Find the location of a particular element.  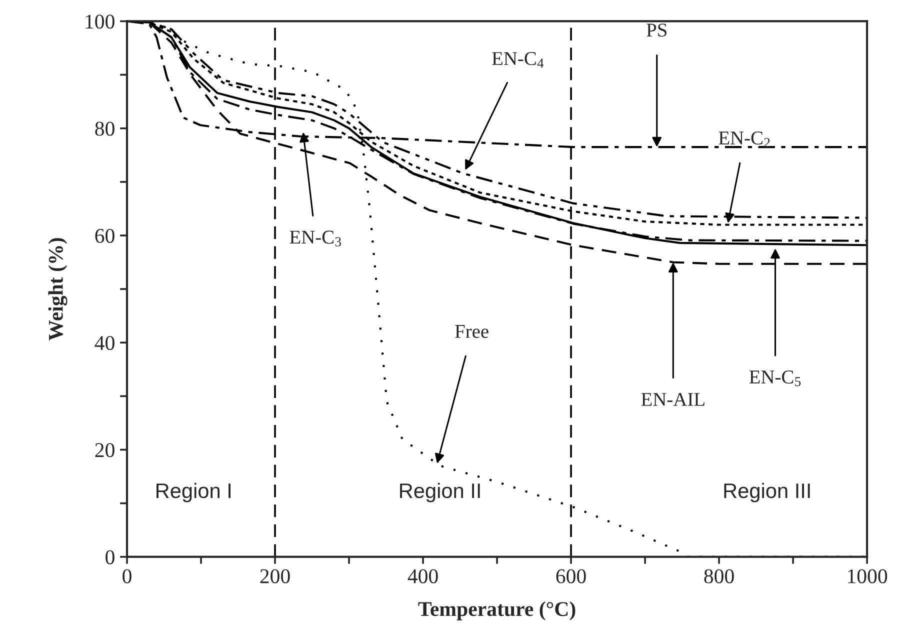

annotation: EN-C$_{3}$ is located at coordinates (315, 238).